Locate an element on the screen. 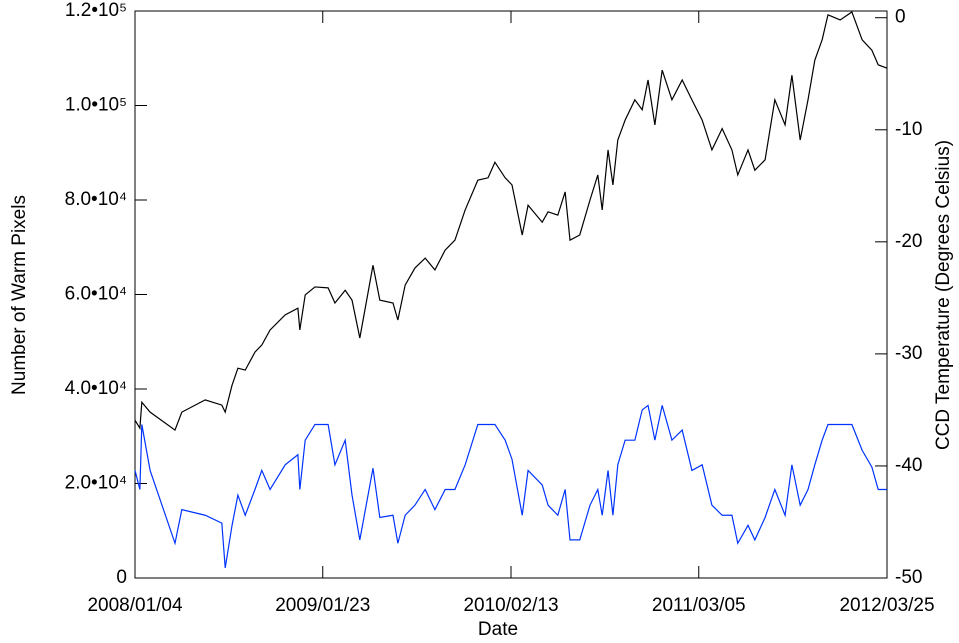  x-tick-label: 2010/02/13 is located at coordinates (510, 605).